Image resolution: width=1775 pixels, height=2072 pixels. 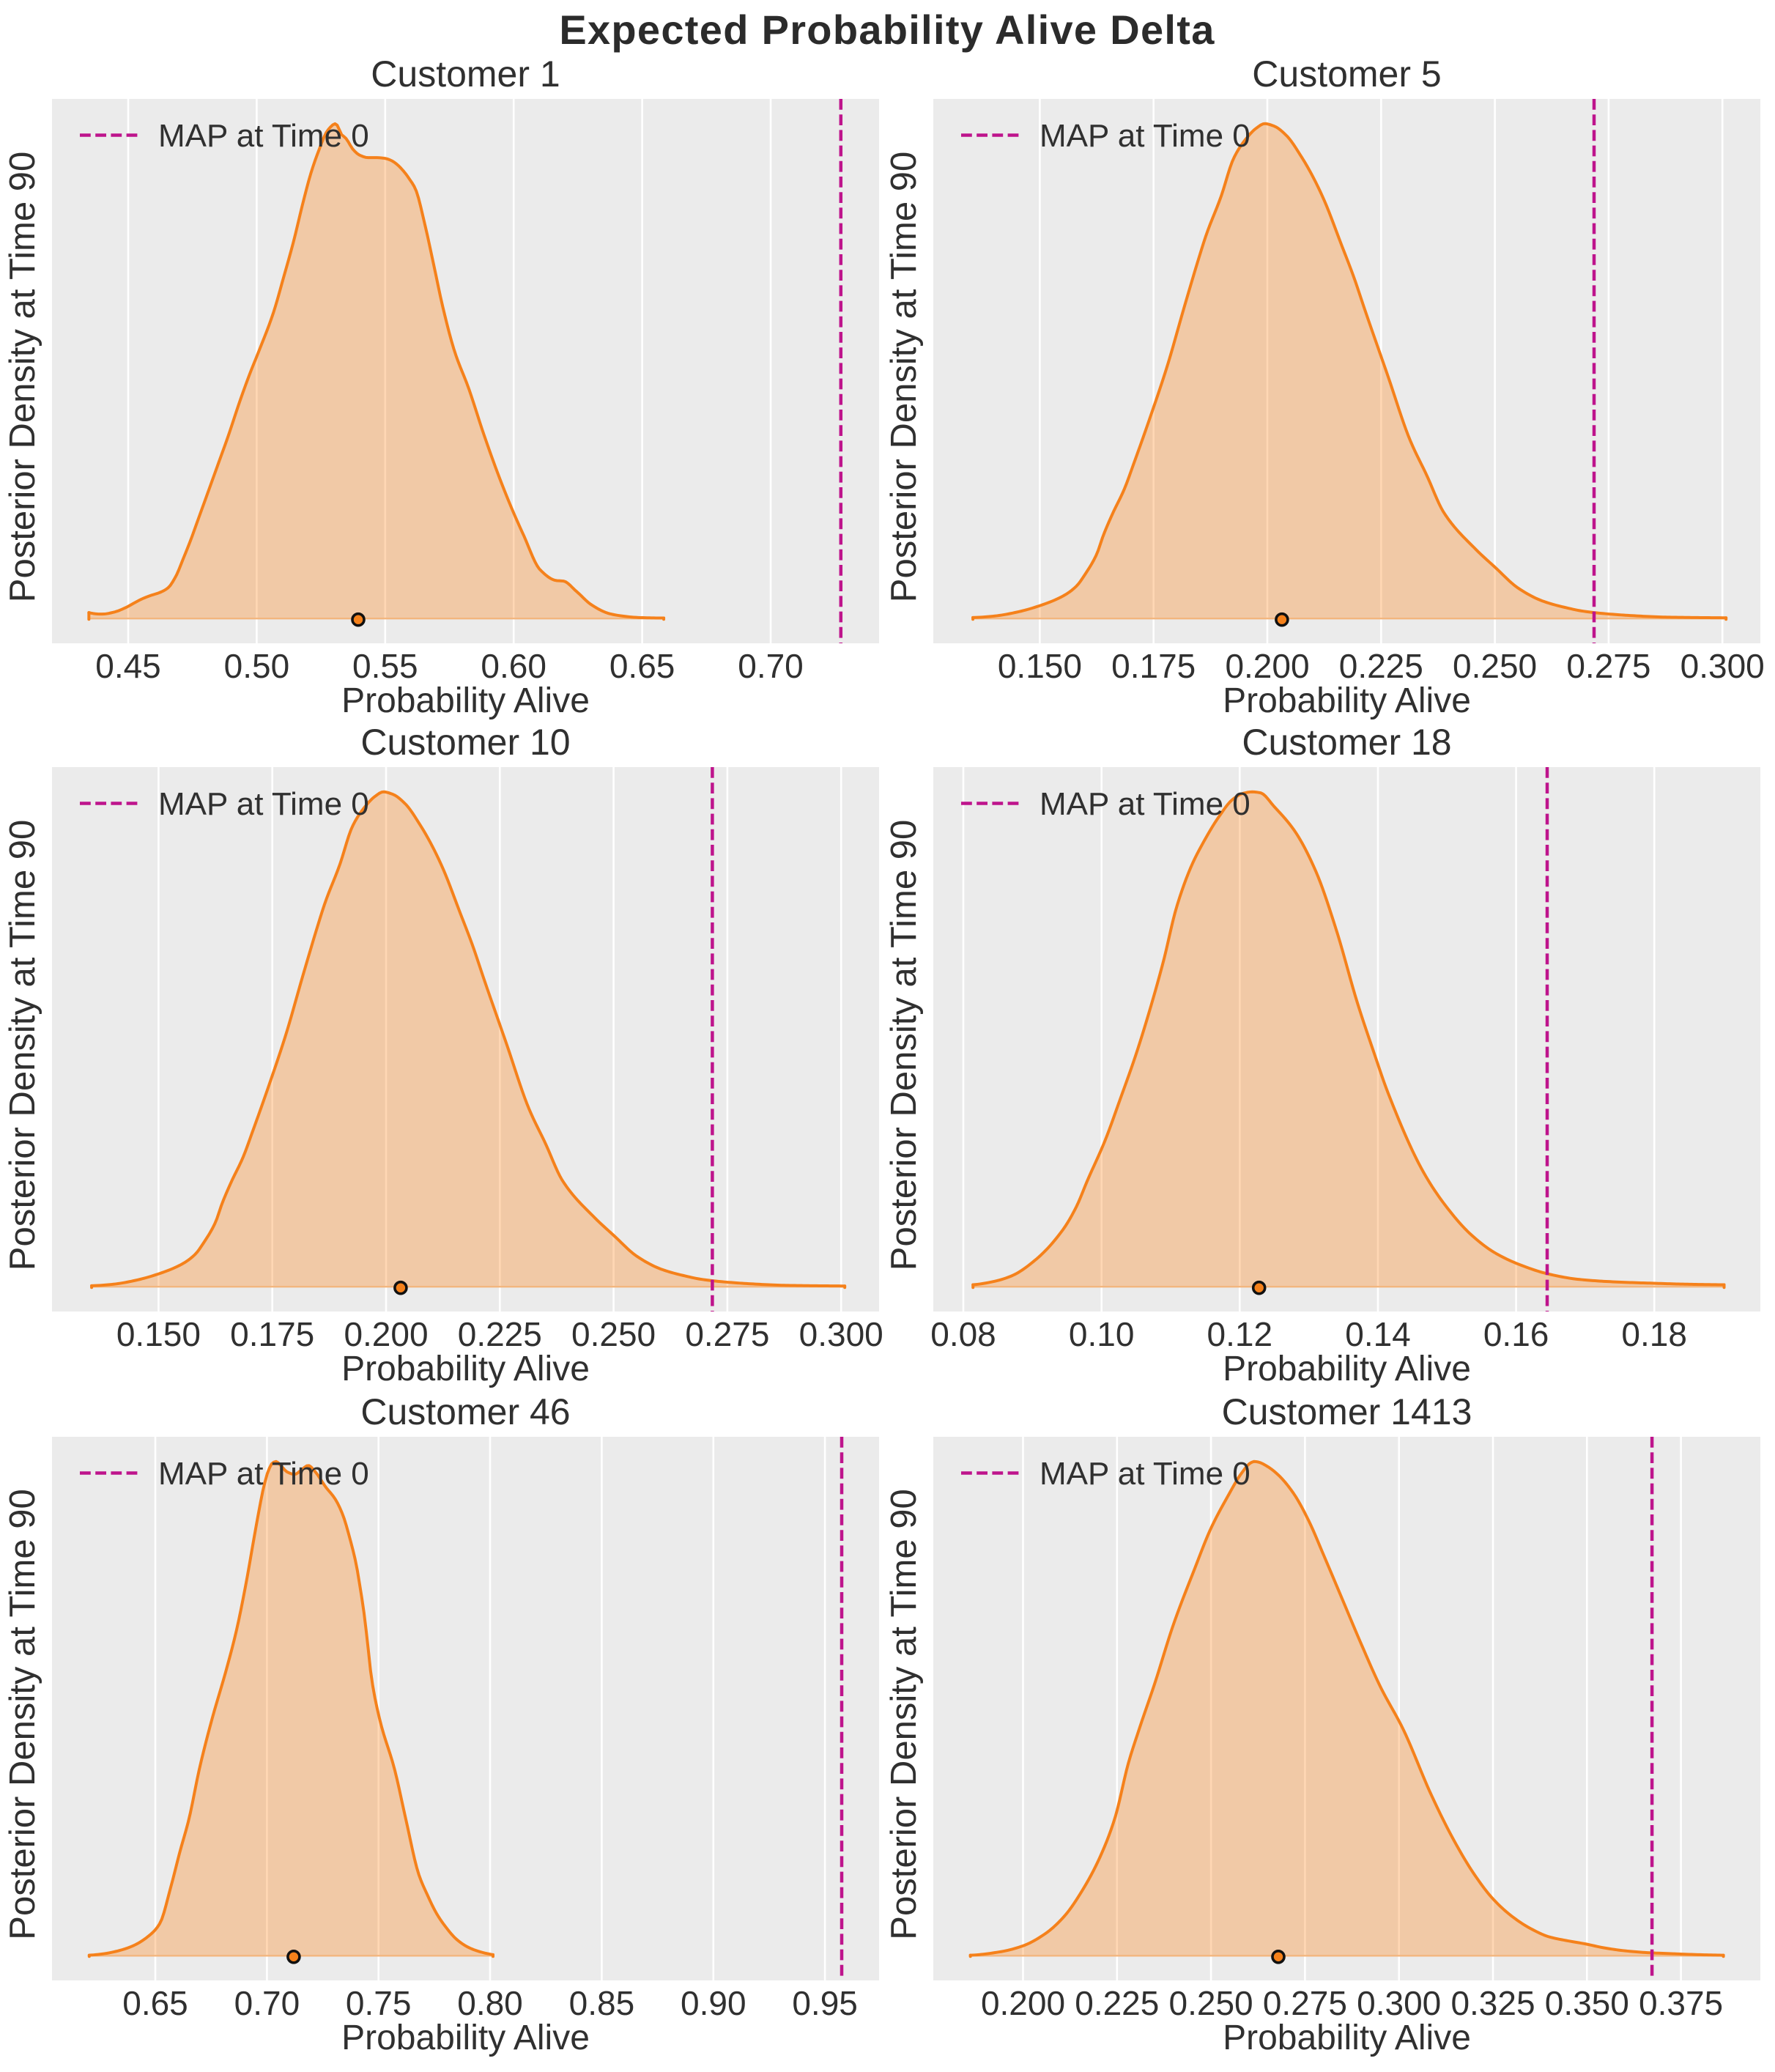 I want to click on svg-text: Customer 46, so click(x=465, y=1411).